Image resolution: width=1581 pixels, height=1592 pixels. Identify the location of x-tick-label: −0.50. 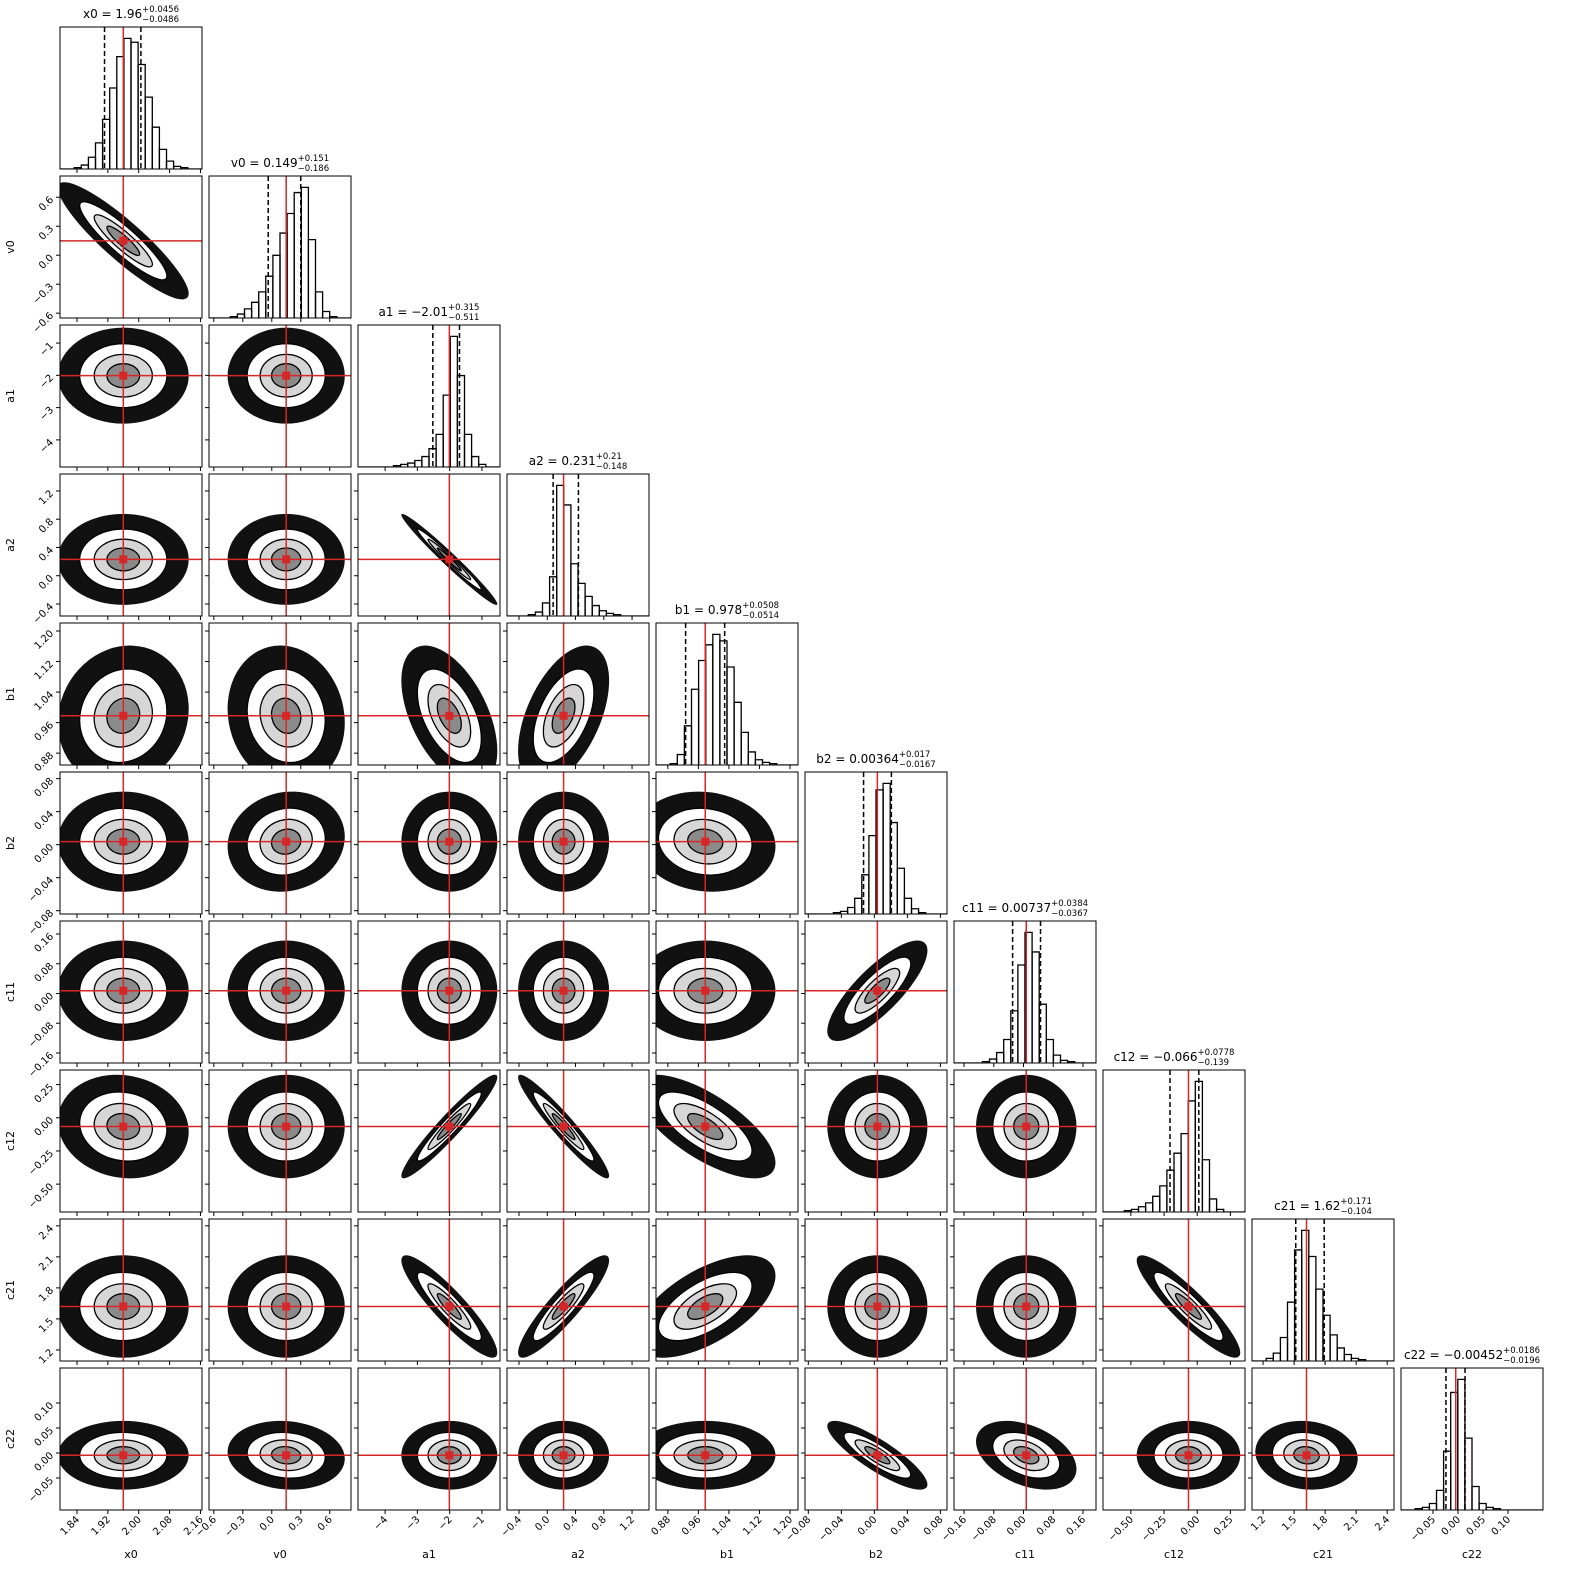
(1121, 1528).